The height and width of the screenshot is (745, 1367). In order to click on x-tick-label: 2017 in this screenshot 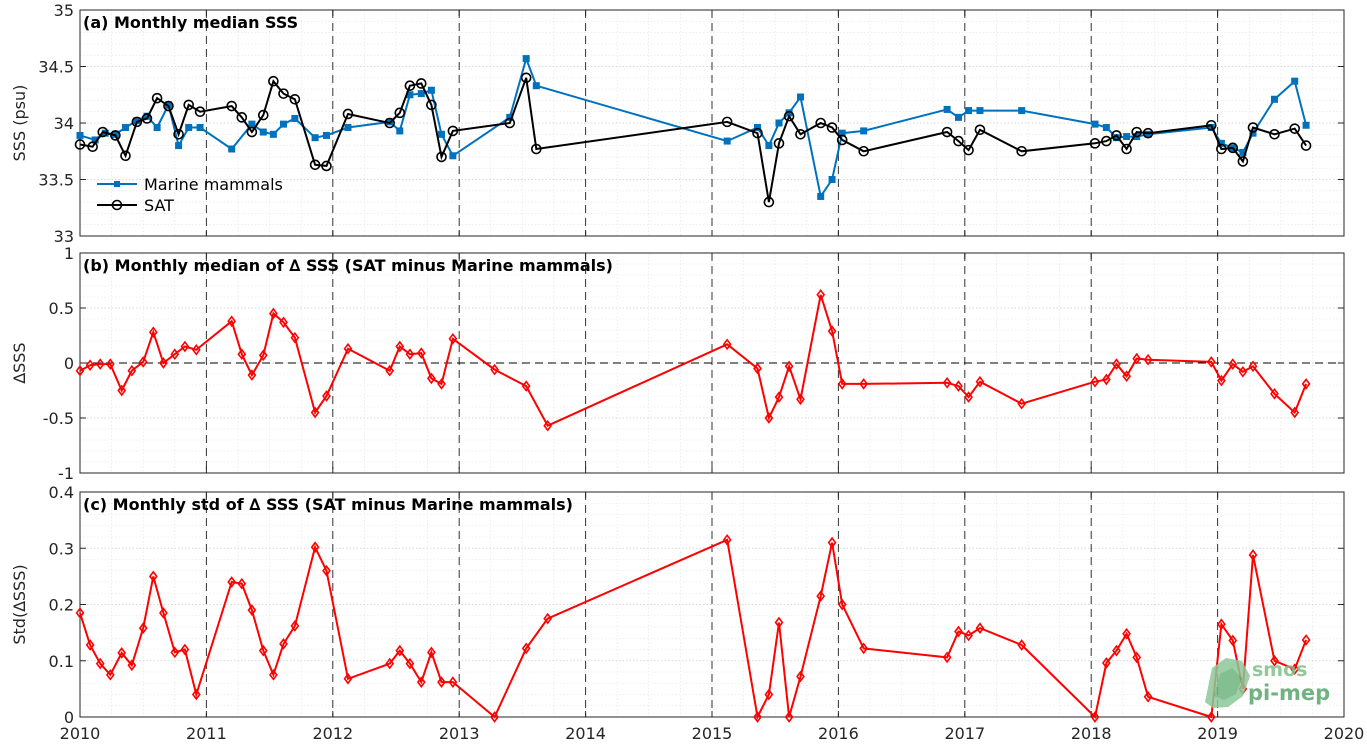, I will do `click(964, 733)`.